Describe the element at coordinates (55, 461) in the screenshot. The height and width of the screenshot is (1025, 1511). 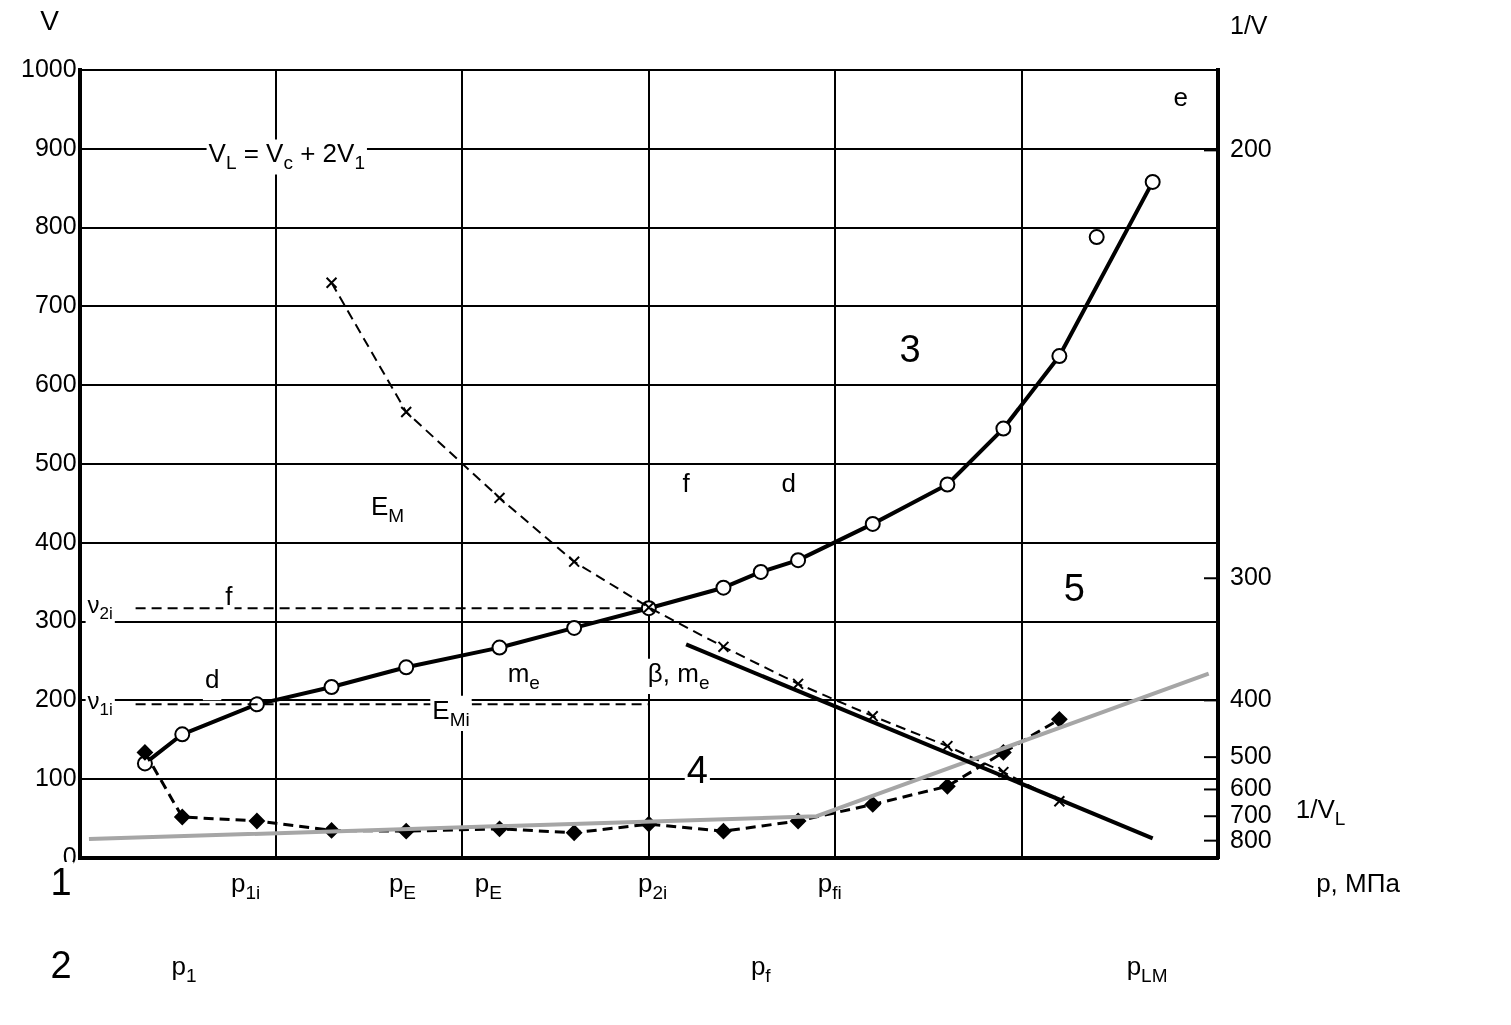
I see `y-tick-label: 500` at that location.